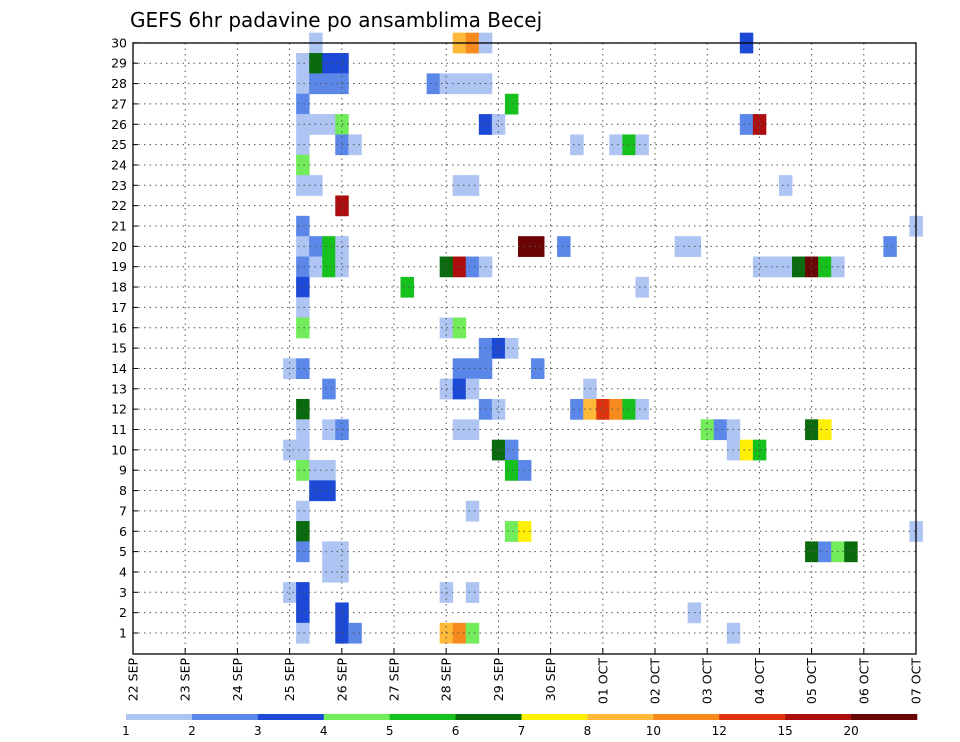  Describe the element at coordinates (707, 681) in the screenshot. I see `x-tick-label: 03 OCT` at that location.